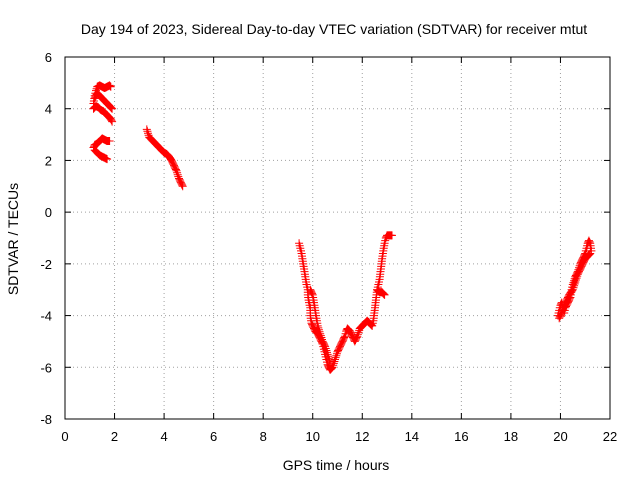  What do you see at coordinates (46, 238) in the screenshot?
I see `y-tick-labels: -8 -6 -4 -2 0 2 4 6` at bounding box center [46, 238].